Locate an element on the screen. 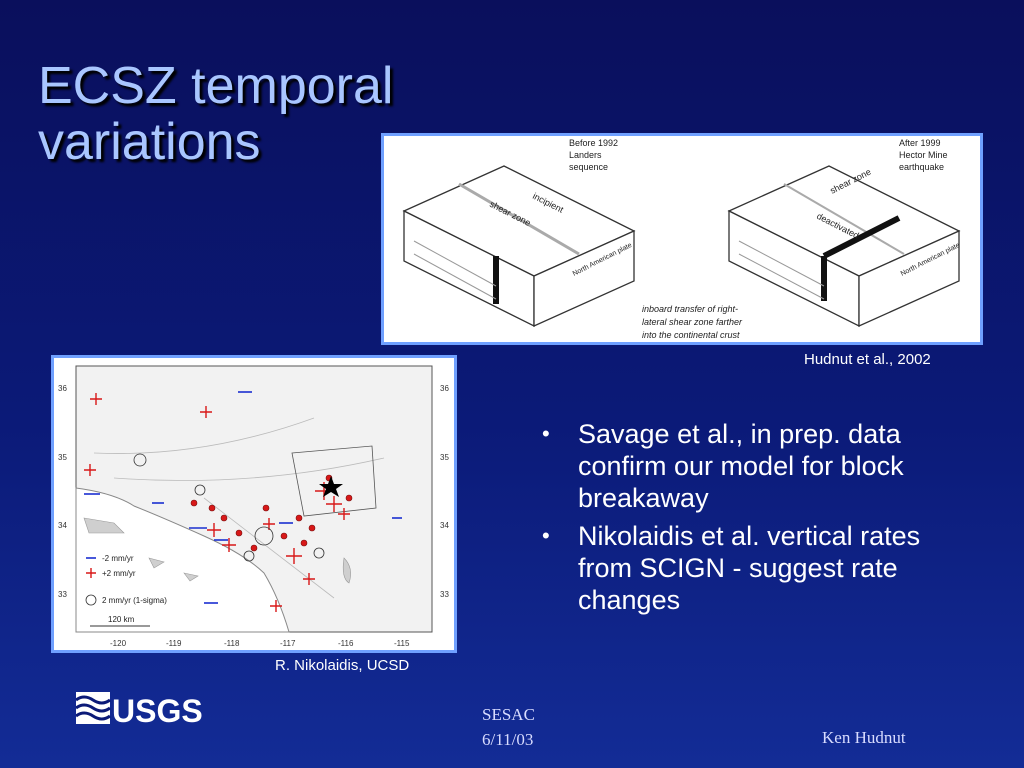 This screenshot has width=1024, height=768. usgs-logo-text: USGS is located at coordinates (157, 710).